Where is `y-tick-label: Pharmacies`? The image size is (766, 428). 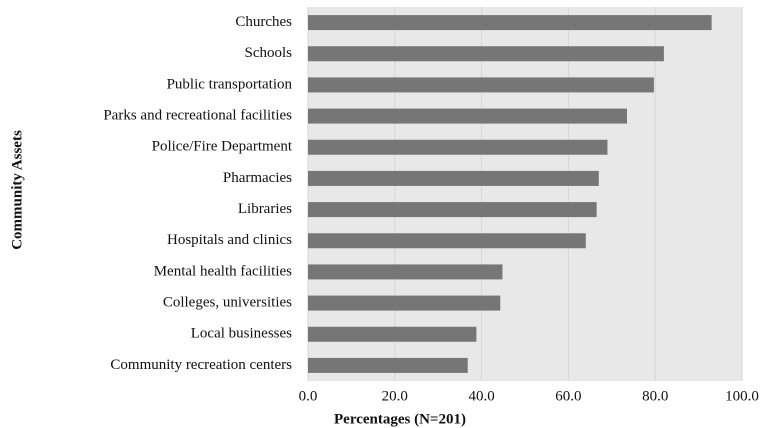
y-tick-label: Pharmacies is located at coordinates (257, 178).